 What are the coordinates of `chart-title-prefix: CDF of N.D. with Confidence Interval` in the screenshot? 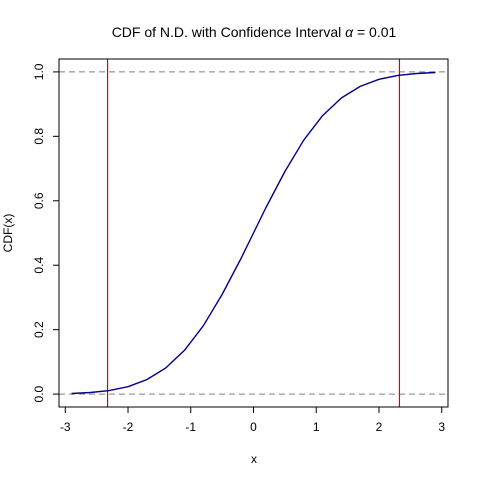 It's located at (228, 32).